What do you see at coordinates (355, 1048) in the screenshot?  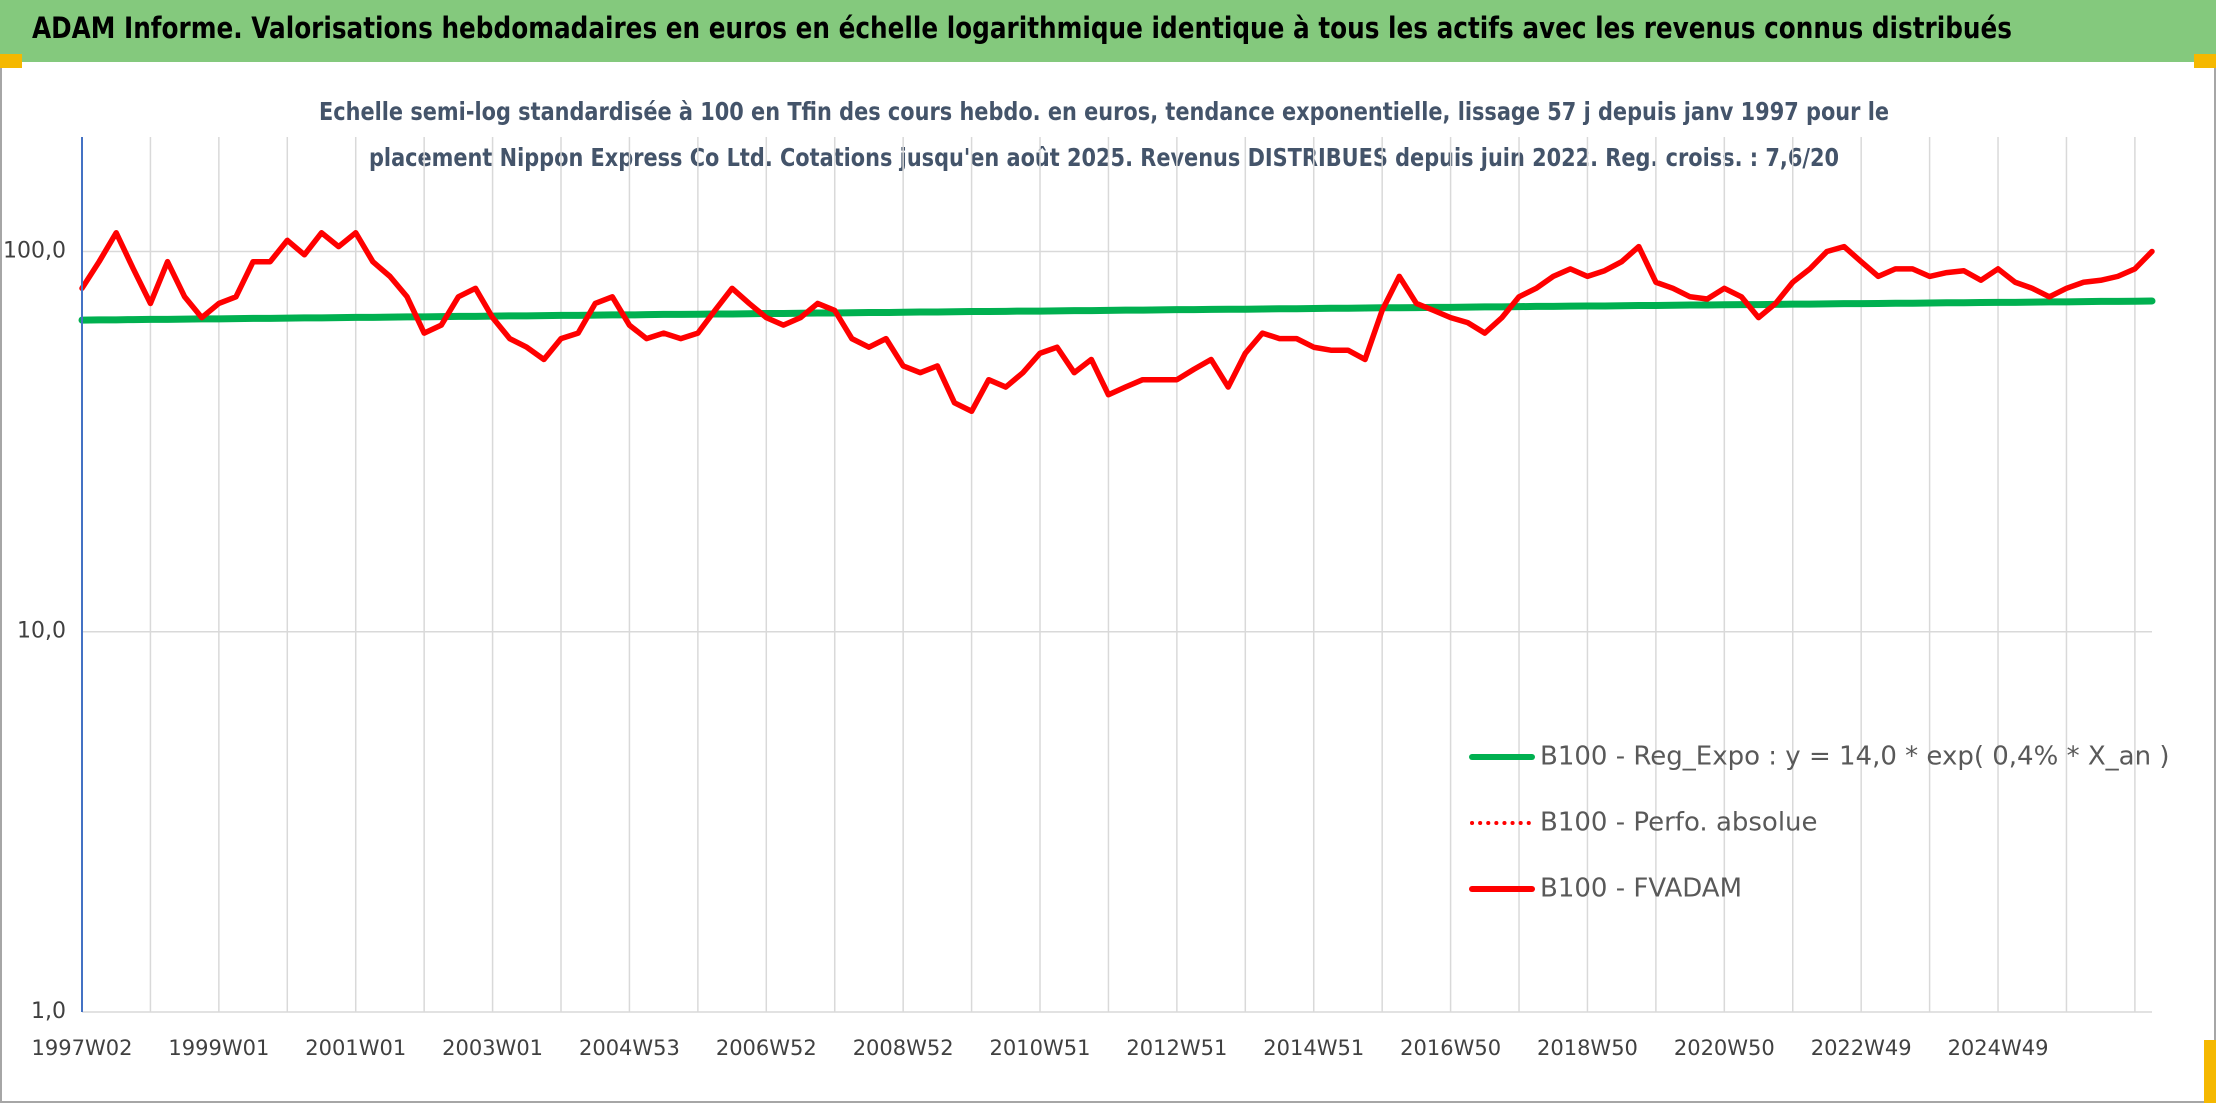 I see `x-tick-label: 2001W01` at bounding box center [355, 1048].